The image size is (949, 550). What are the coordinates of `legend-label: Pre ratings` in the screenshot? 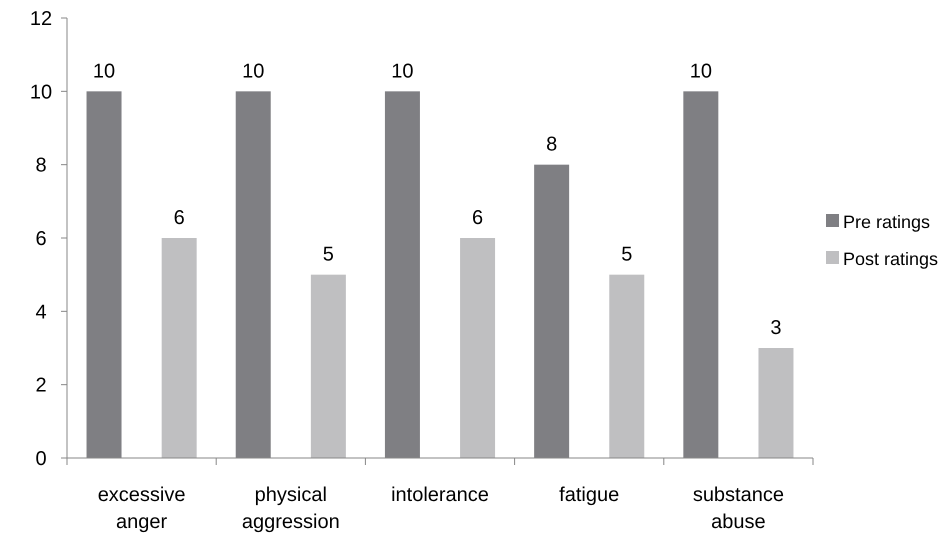 It's located at (886, 222).